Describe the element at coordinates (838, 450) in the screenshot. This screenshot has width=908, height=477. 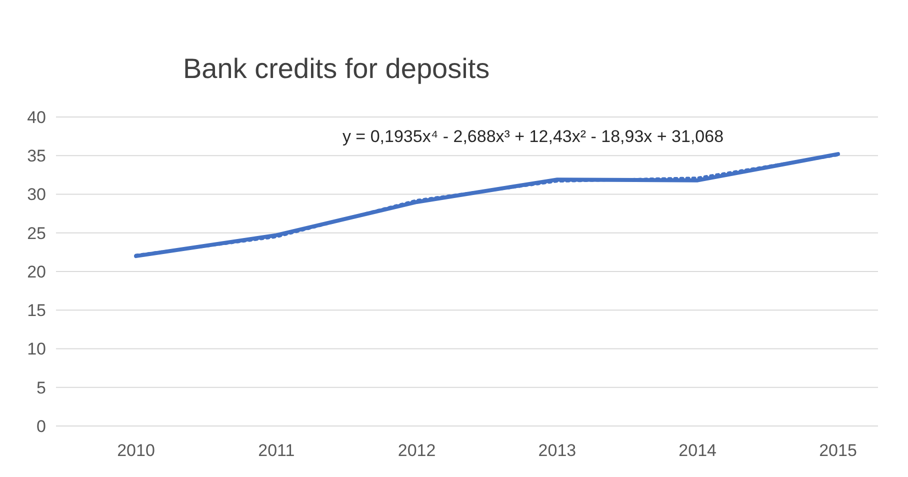
I see `x-tick-label: 2015` at that location.